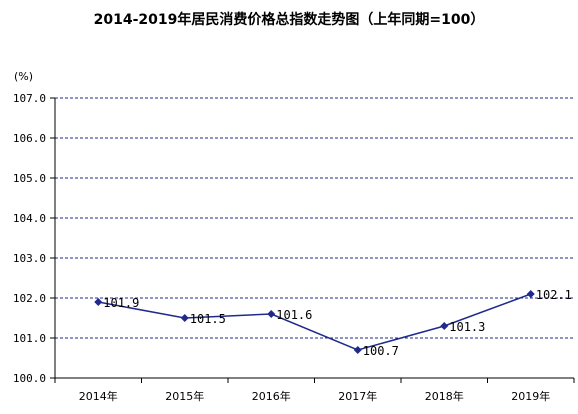 This screenshot has width=578, height=414. I want to click on x-tick-label: 2015年, so click(184, 396).